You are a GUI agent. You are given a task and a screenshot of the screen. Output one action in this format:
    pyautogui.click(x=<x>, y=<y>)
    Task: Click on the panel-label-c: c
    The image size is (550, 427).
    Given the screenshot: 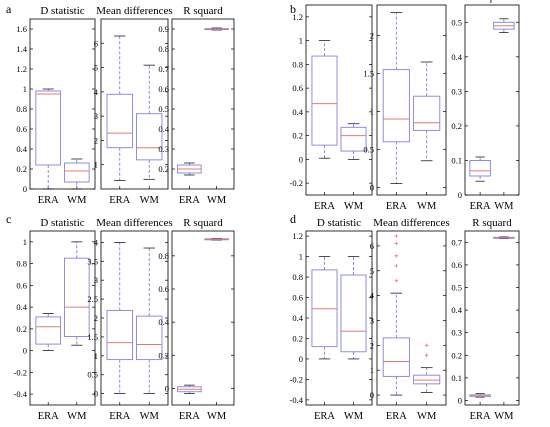 What is the action you would take?
    pyautogui.click(x=8, y=219)
    